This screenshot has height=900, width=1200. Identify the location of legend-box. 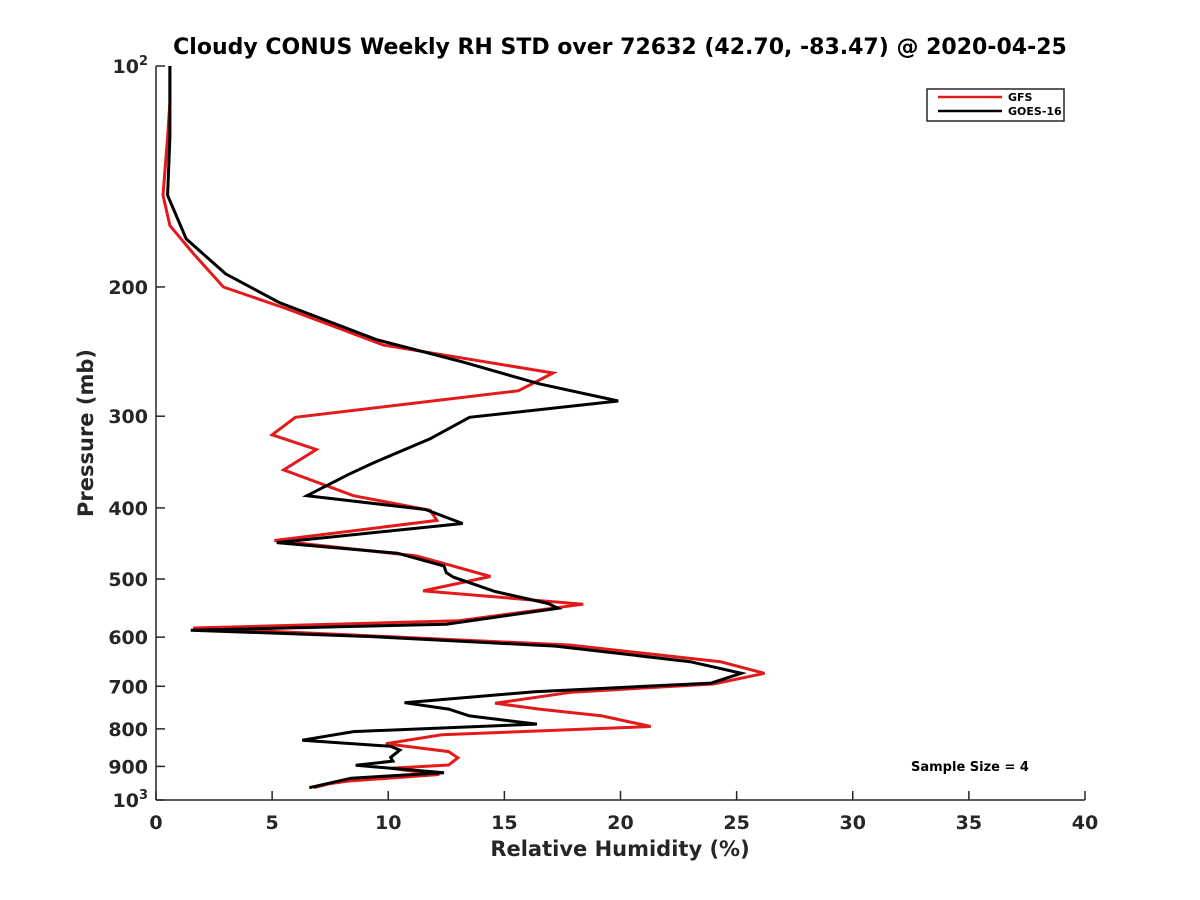
(995, 105).